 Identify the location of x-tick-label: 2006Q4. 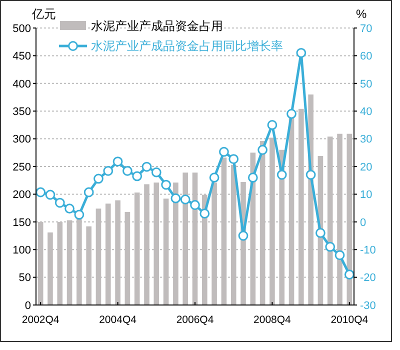
(195, 320).